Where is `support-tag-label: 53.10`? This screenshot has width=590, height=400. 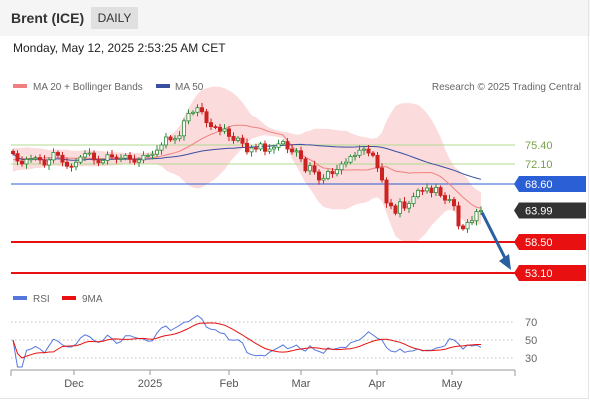
support-tag-label: 53.10 is located at coordinates (539, 274).